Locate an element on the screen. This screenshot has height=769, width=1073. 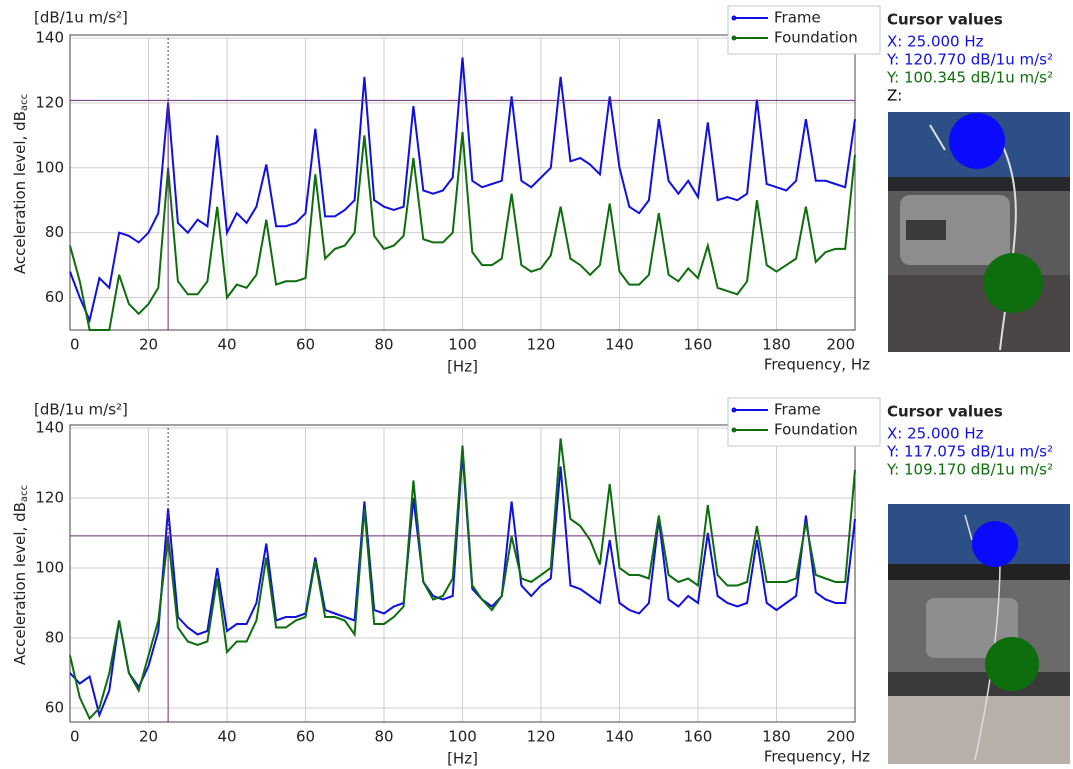
cursor-panel-line: Y: 100.345 dB/1u m/s² is located at coordinates (969, 78).